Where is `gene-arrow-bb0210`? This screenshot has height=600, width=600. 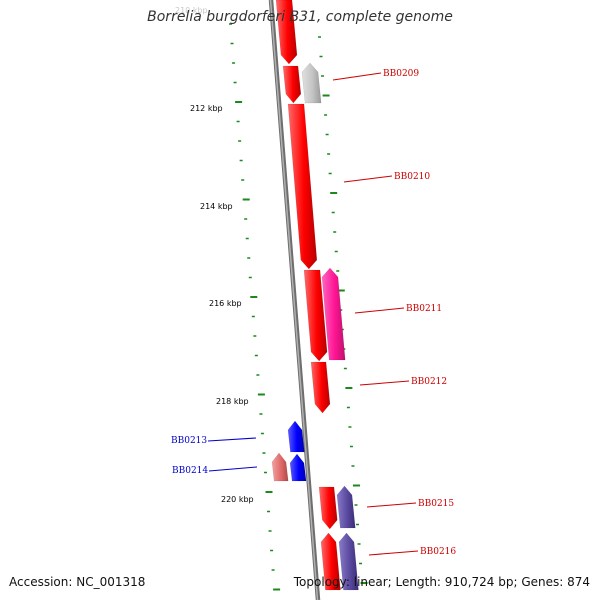 gene-arrow-bb0210 is located at coordinates (302, 186).